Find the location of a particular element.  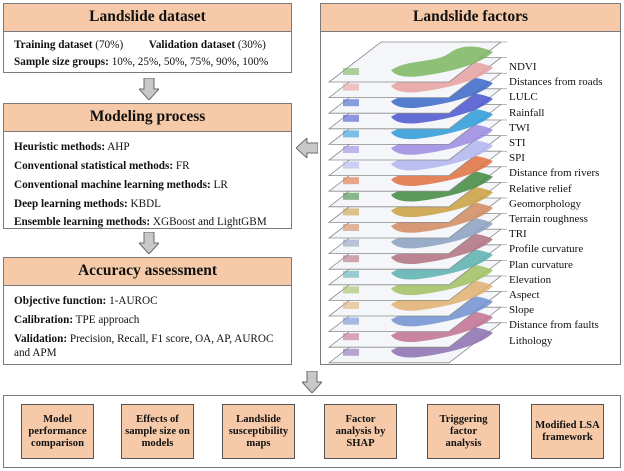

validation-value-line2: and APM is located at coordinates (35, 353).